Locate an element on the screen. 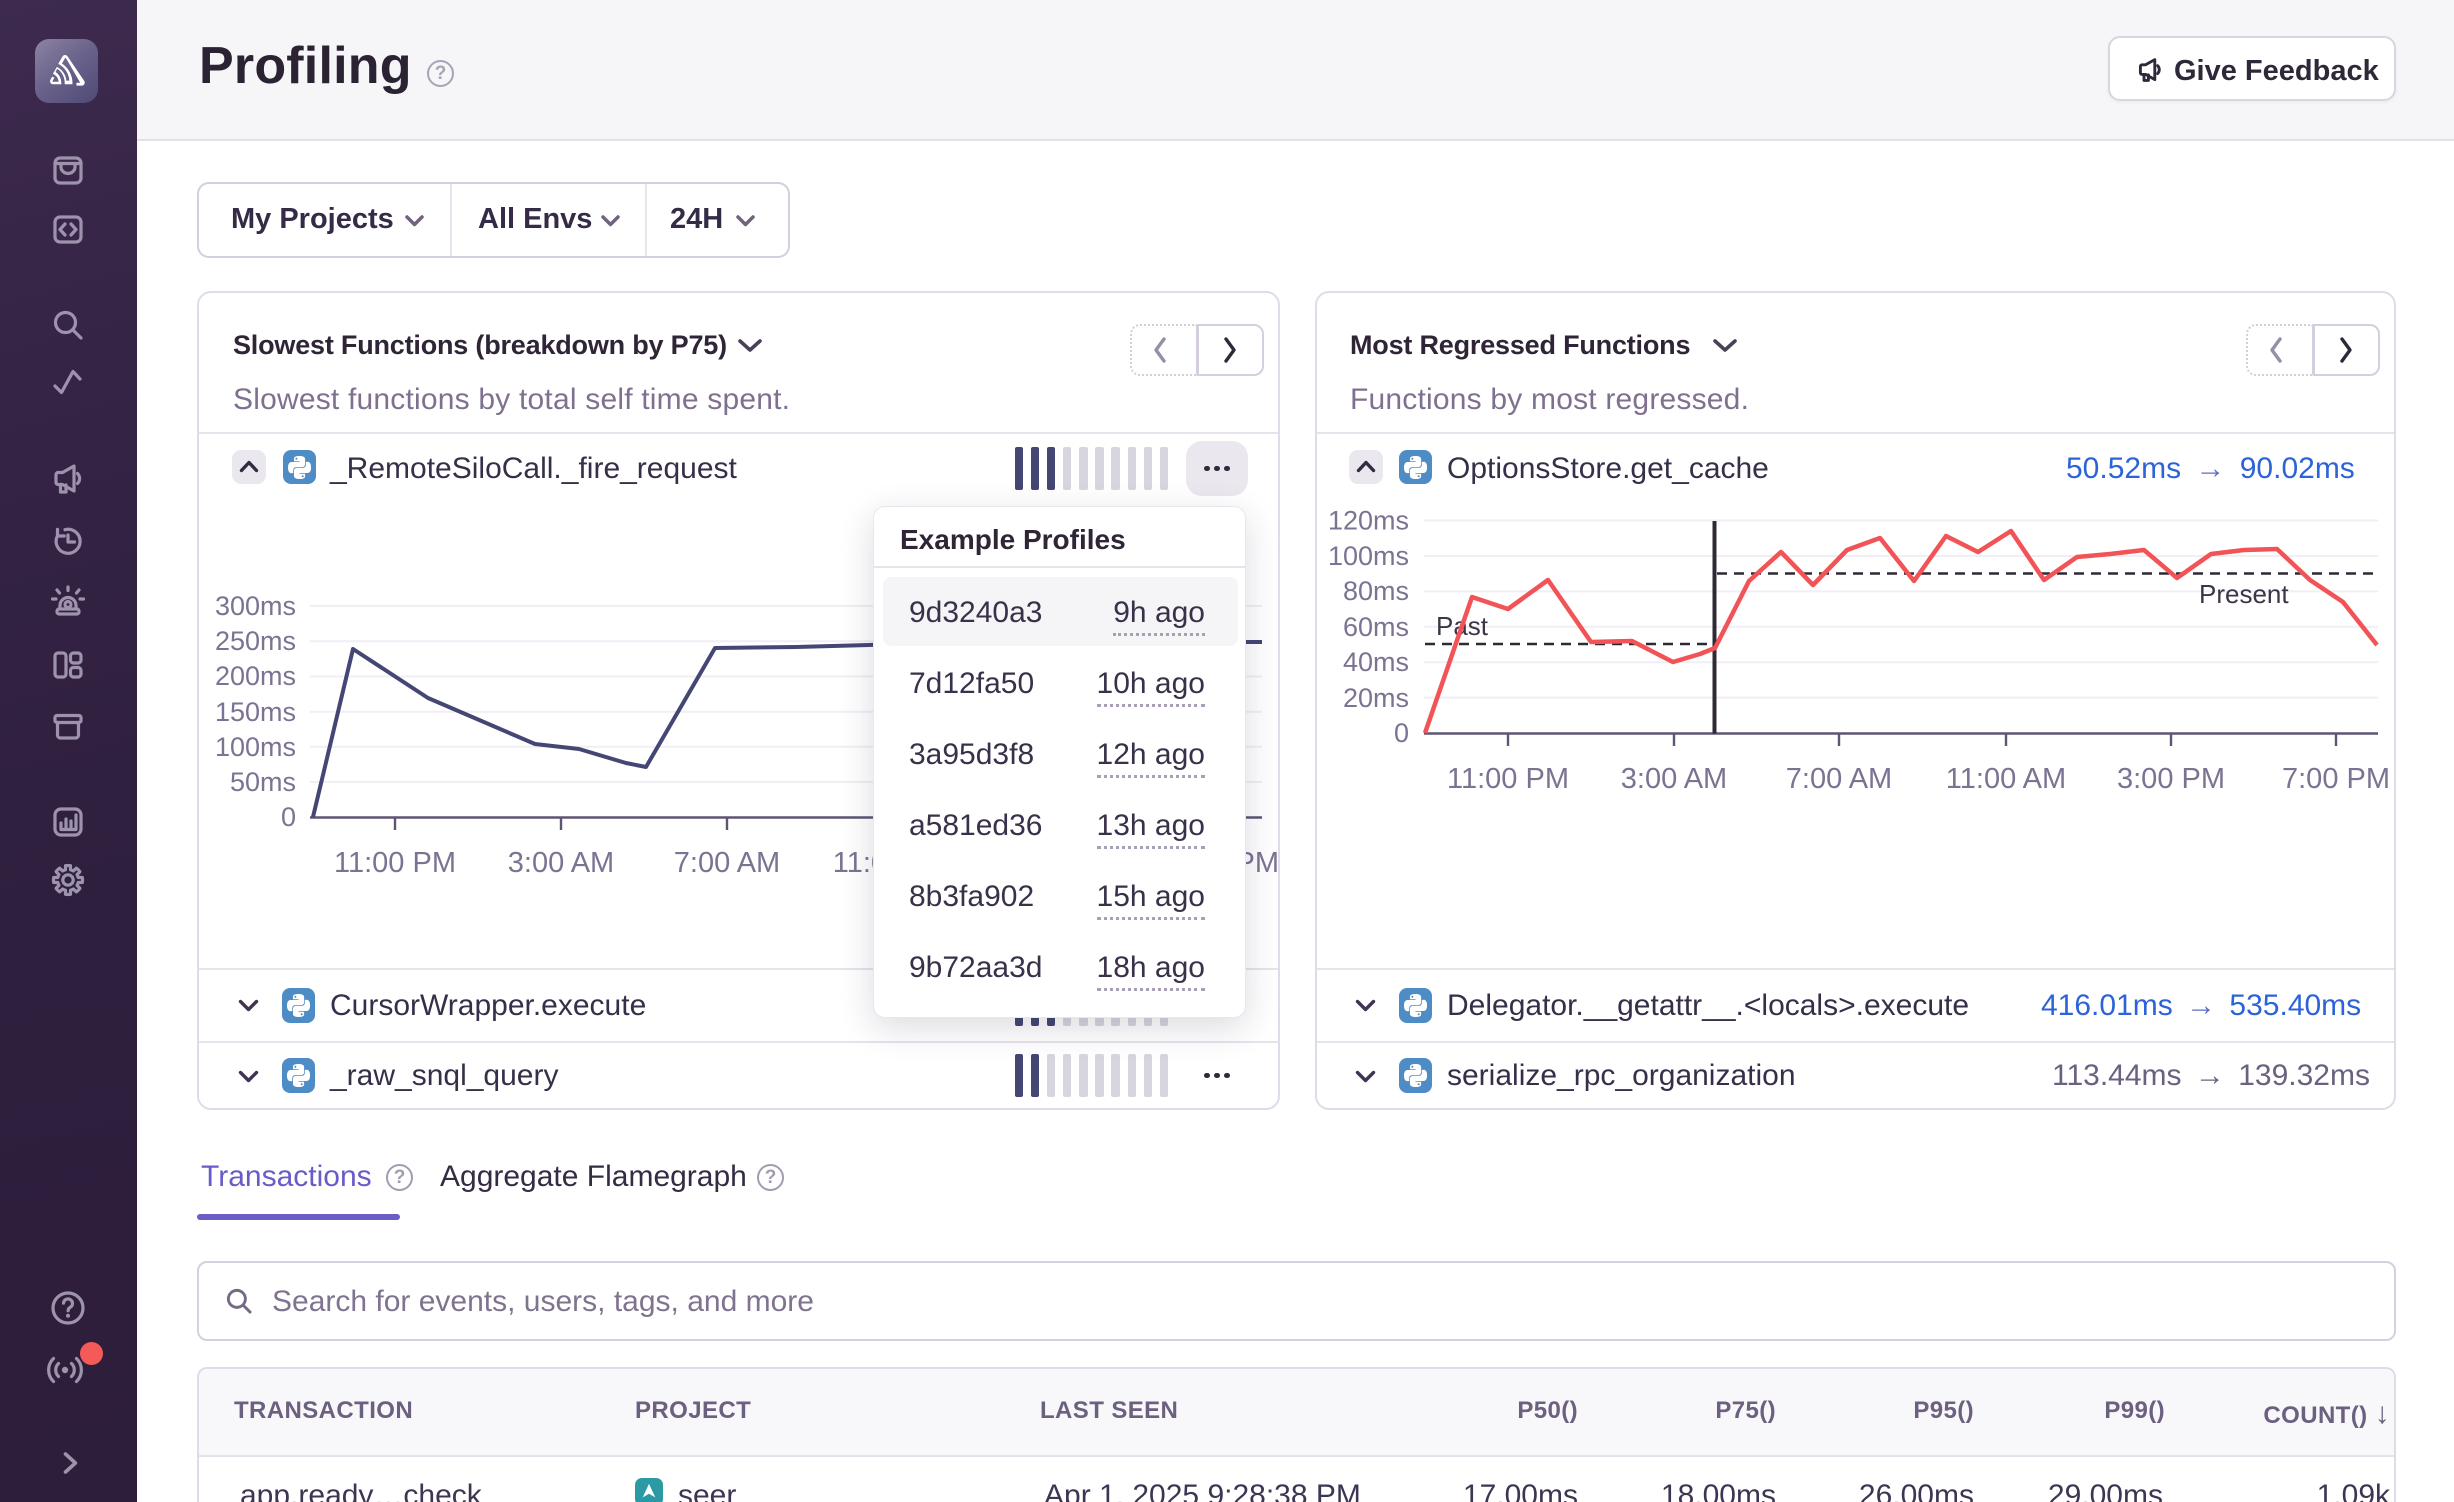 This screenshot has width=2454, height=1502. svg-text: 300ms is located at coordinates (255, 606).